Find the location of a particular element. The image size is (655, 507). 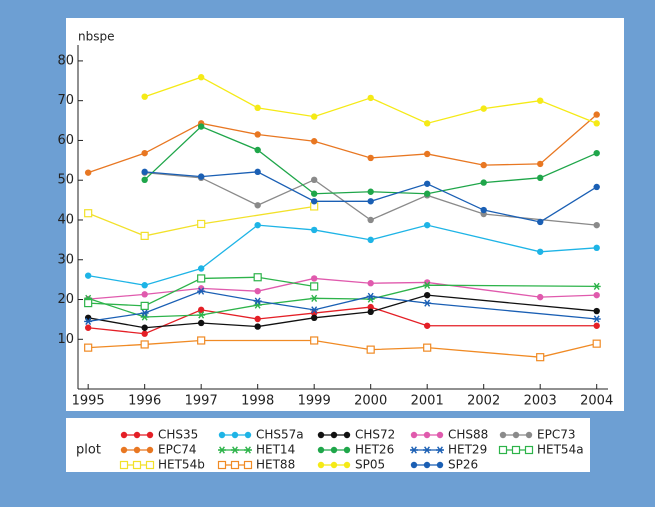

y-tick-label: 70 is located at coordinates (65, 100).